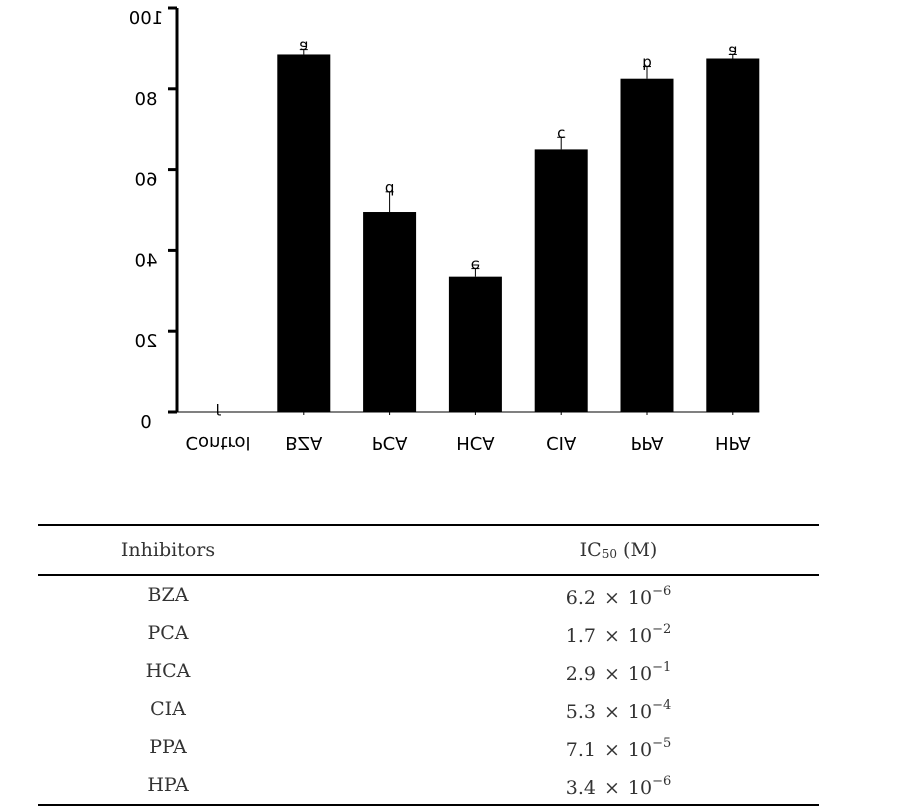 The width and height of the screenshot is (903, 806). Describe the element at coordinates (647, 64) in the screenshot. I see `significance-letter: b` at that location.